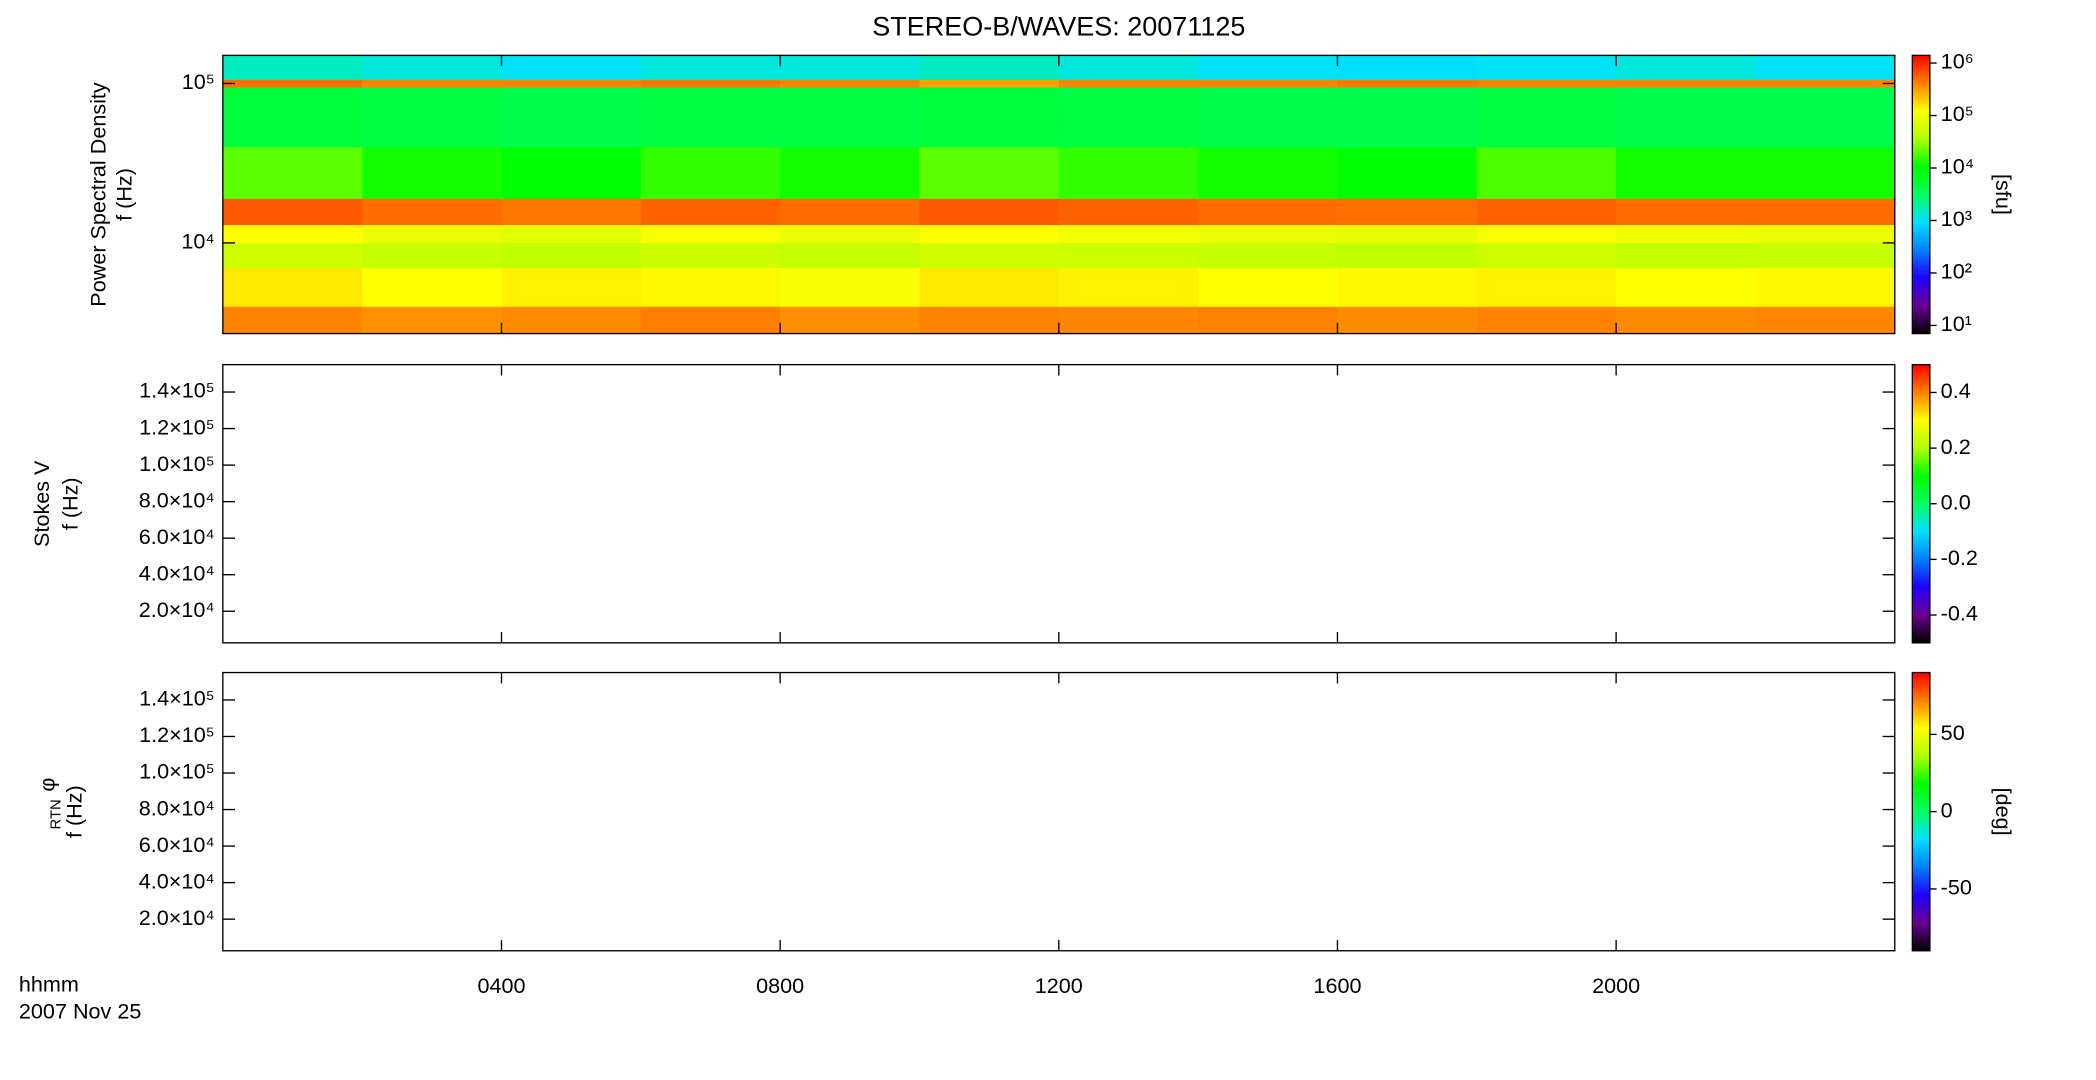 The height and width of the screenshot is (1080, 2096). What do you see at coordinates (1956, 390) in the screenshot?
I see `colorbar-tick-label: 0.4` at bounding box center [1956, 390].